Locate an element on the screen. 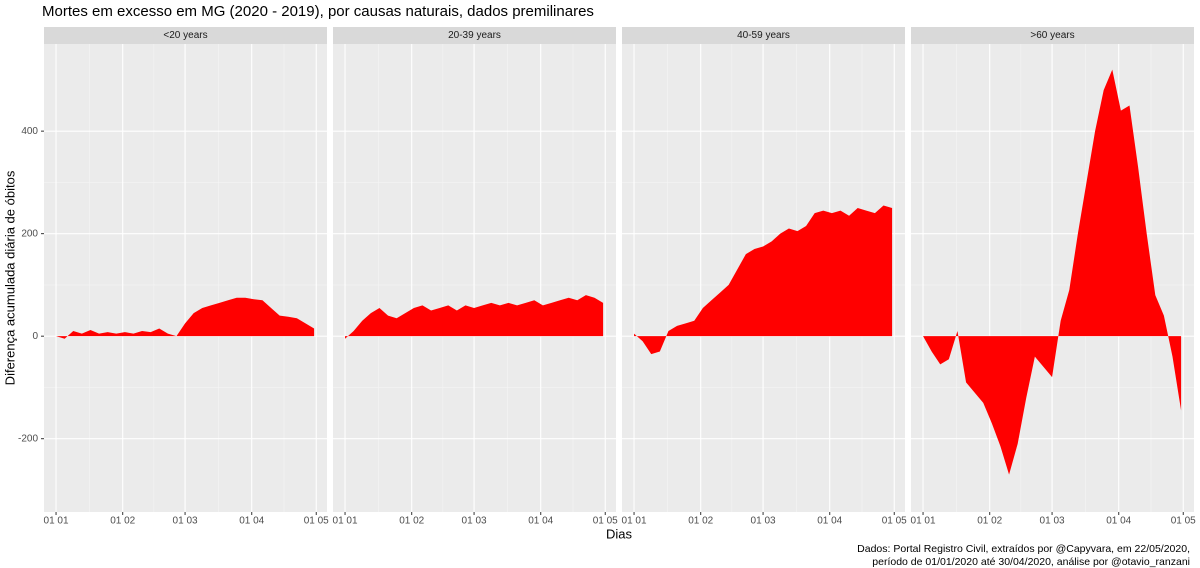 The image size is (1200, 568). y-tick-label: 0 is located at coordinates (35, 336).